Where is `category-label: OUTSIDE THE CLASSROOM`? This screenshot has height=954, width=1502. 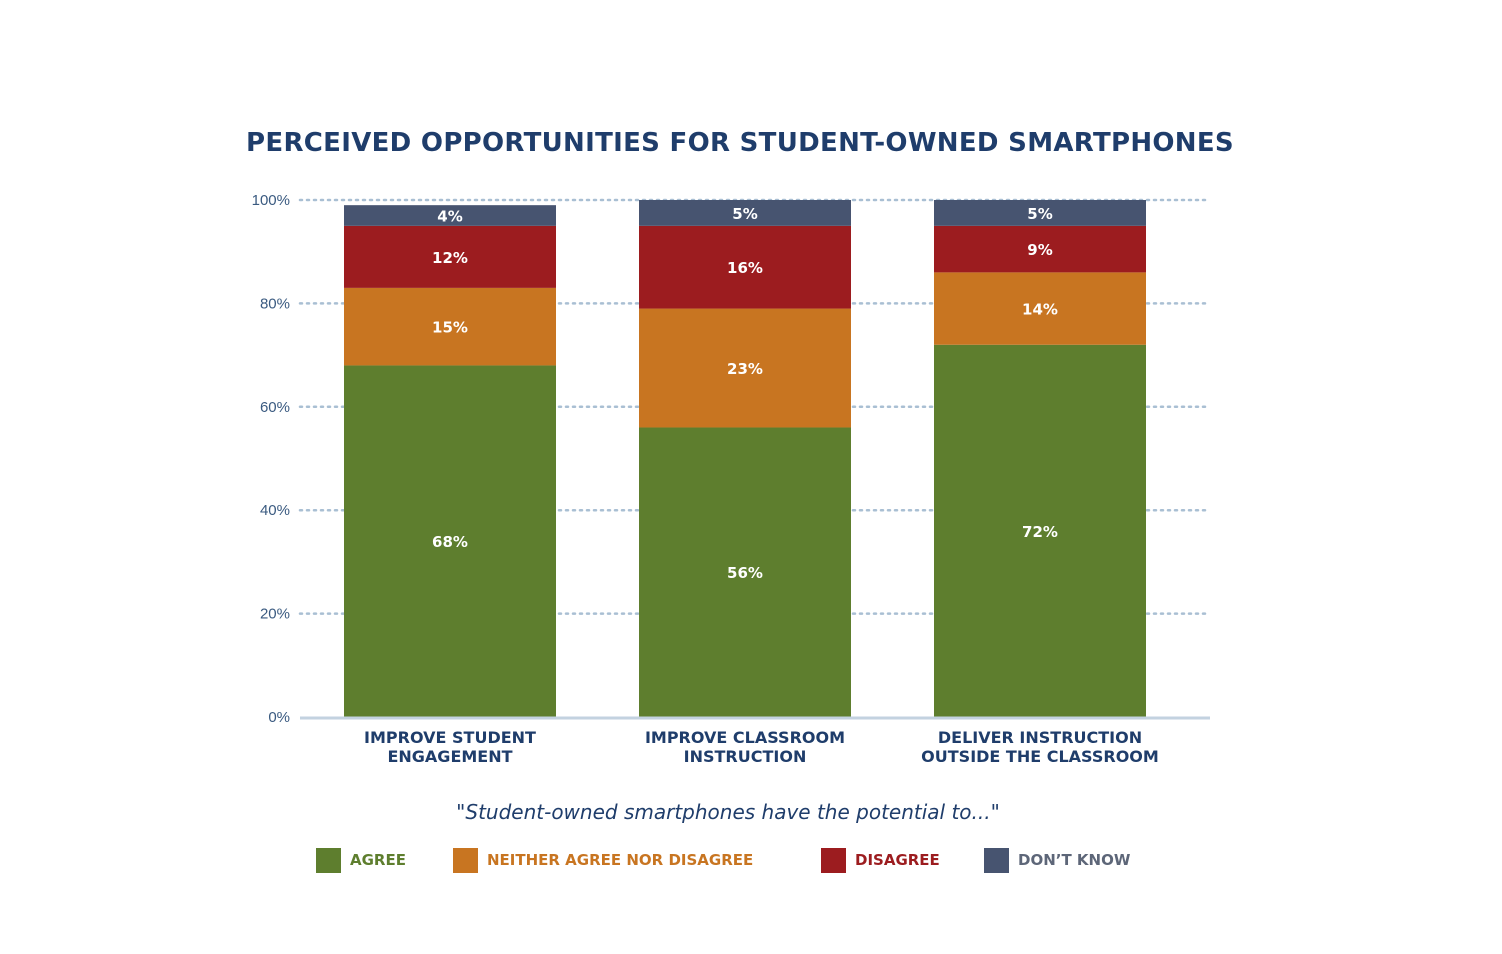 category-label: OUTSIDE THE CLASSROOM is located at coordinates (1040, 756).